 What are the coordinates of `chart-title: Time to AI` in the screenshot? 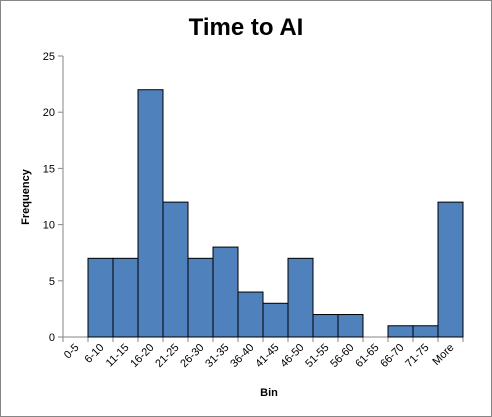 It's located at (246, 27).